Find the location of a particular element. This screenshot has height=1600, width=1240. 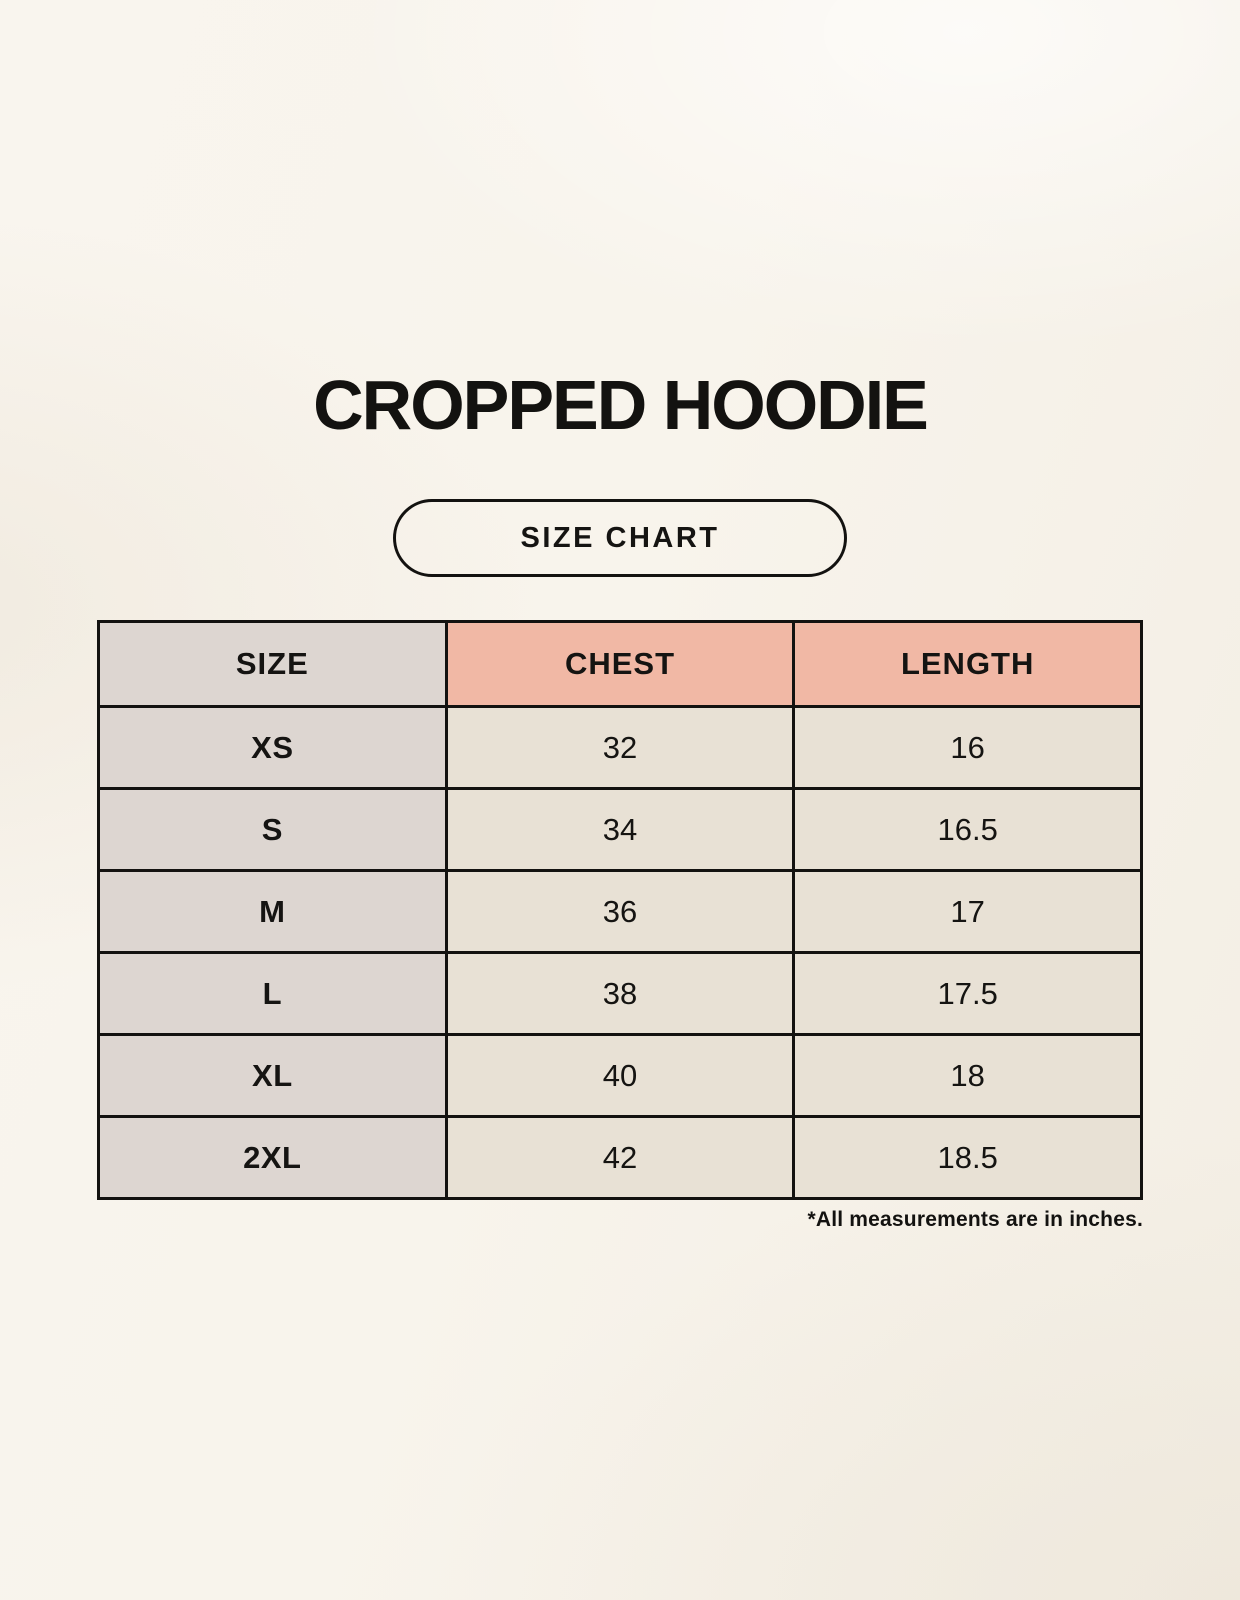

measurements-footnote: *All measurements are in inches. is located at coordinates (975, 1219).